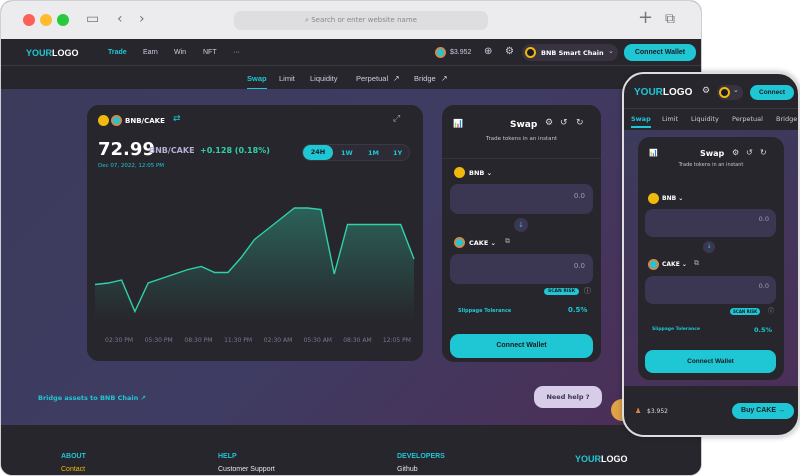 The width and height of the screenshot is (800, 476). I want to click on mobile-tab-limit: Limit, so click(670, 119).